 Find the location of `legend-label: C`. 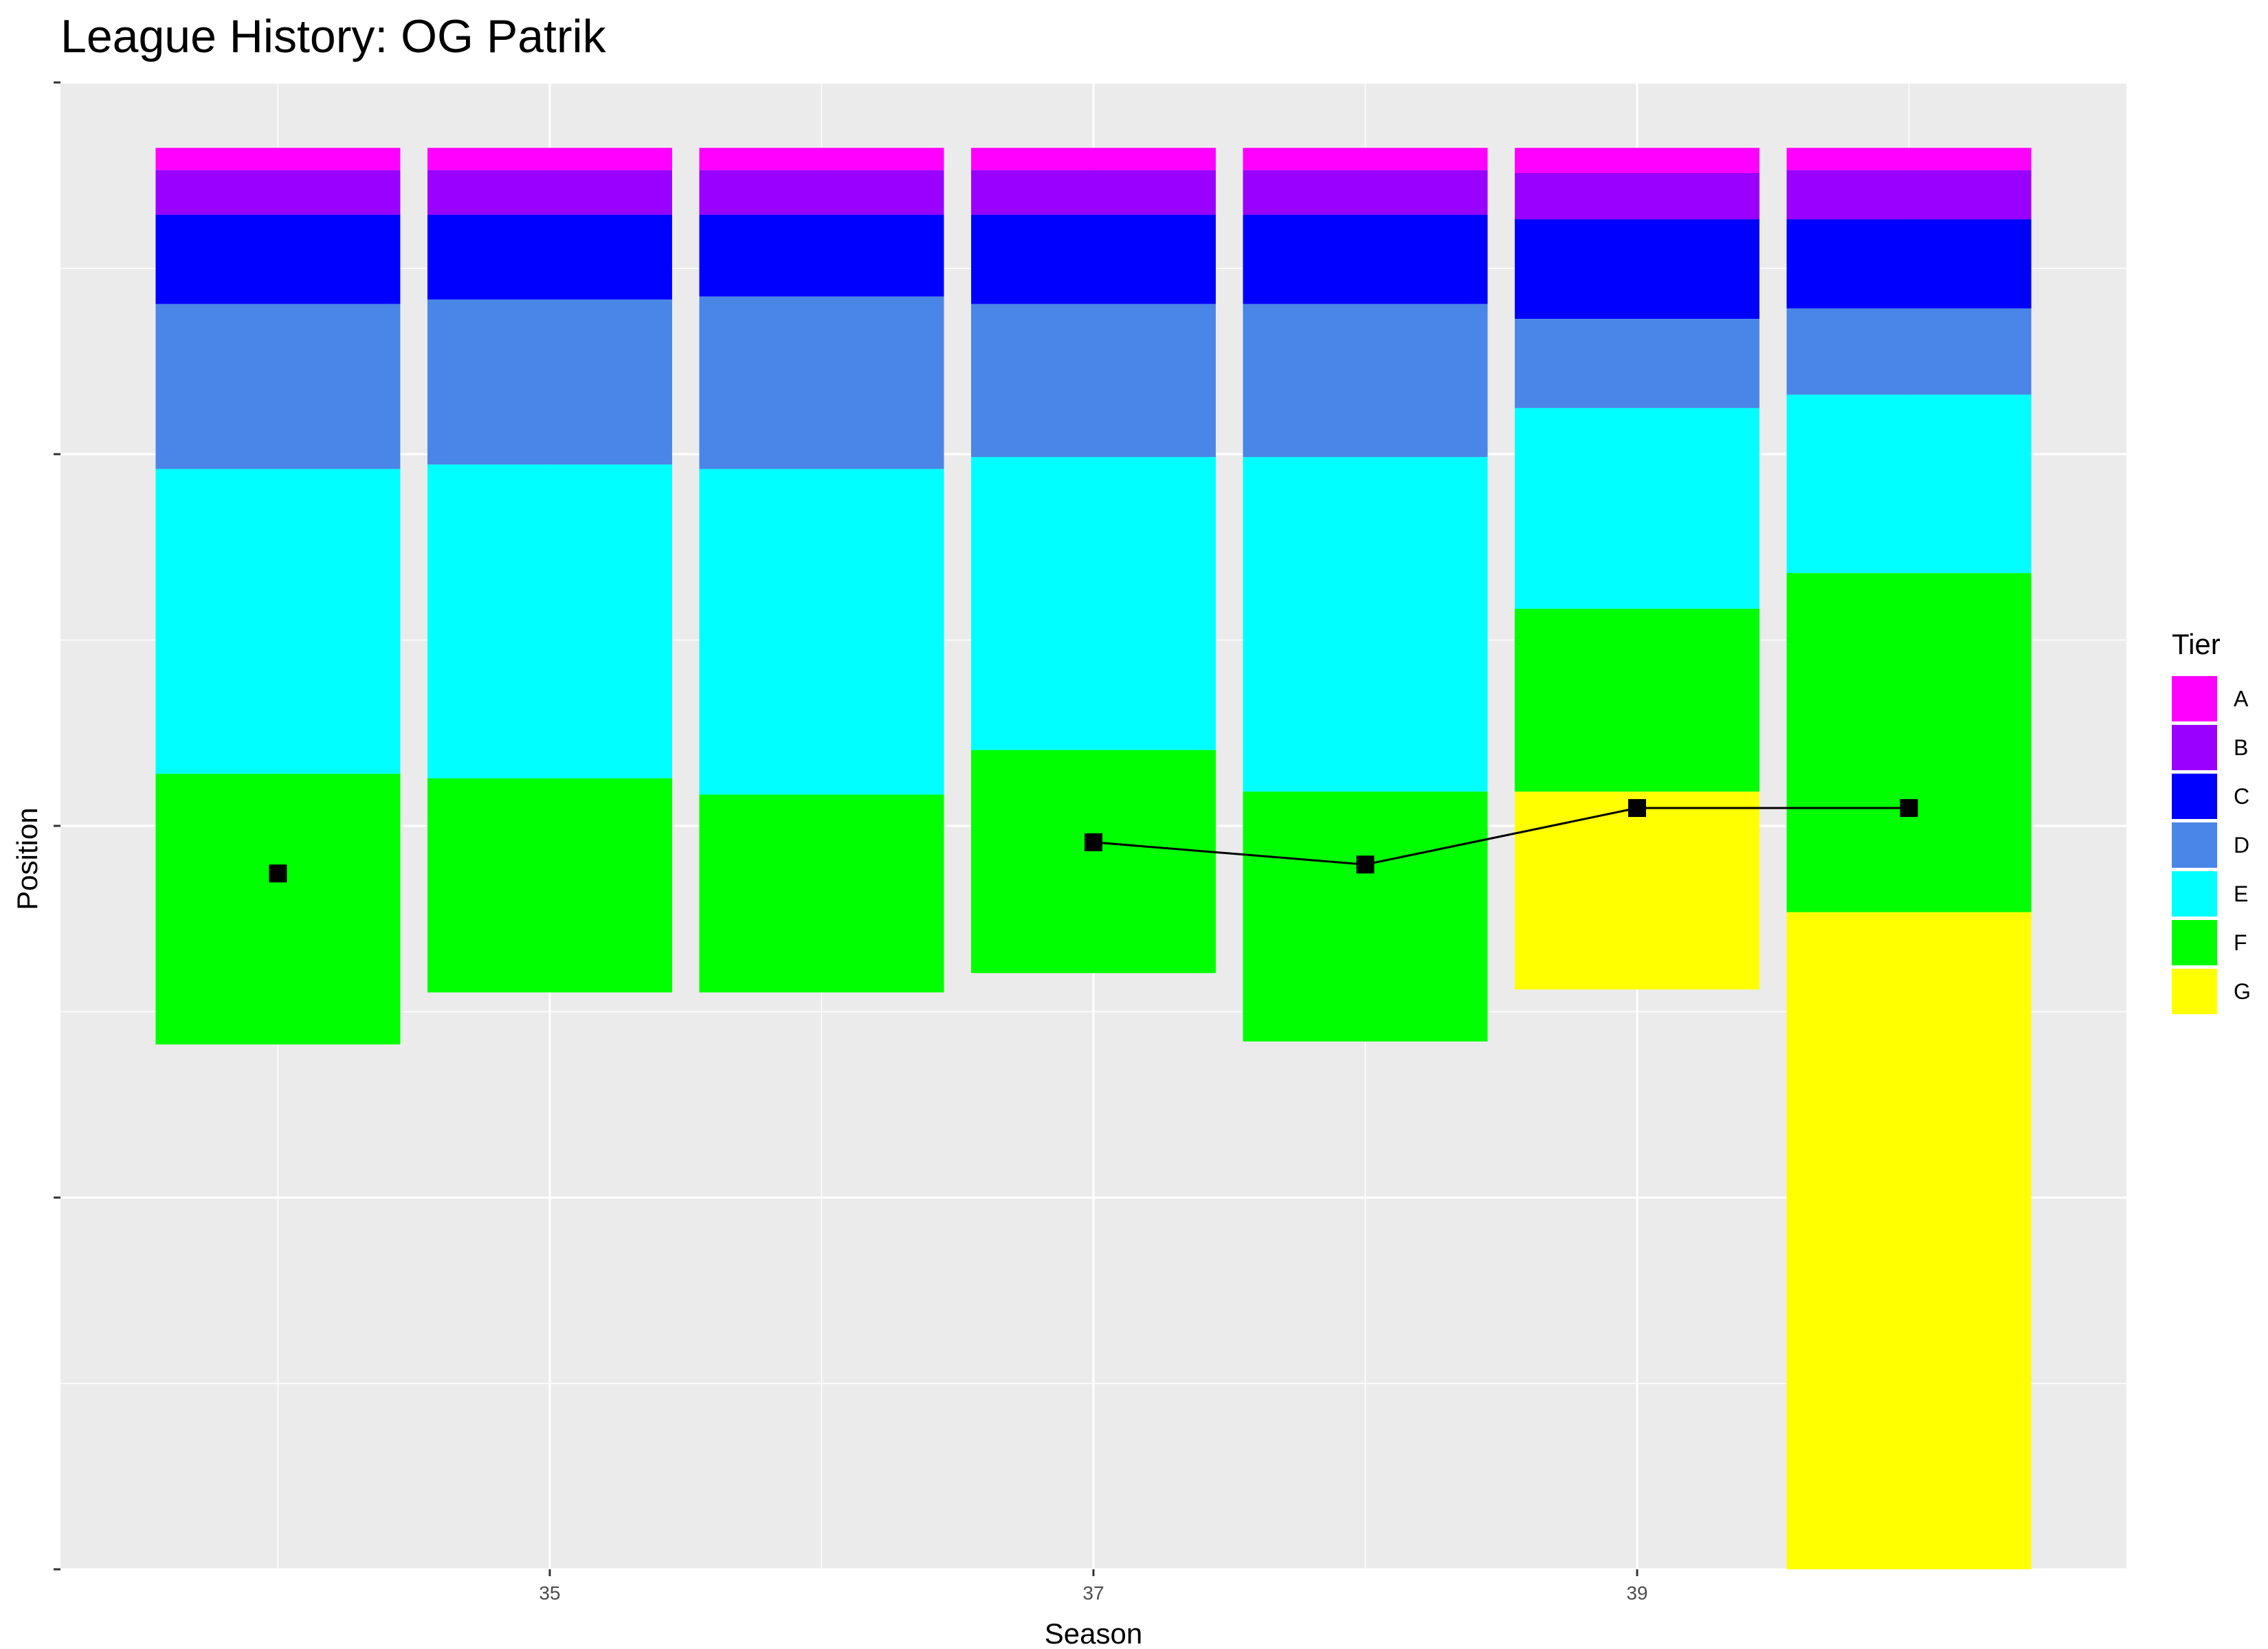

legend-label: C is located at coordinates (2241, 796).